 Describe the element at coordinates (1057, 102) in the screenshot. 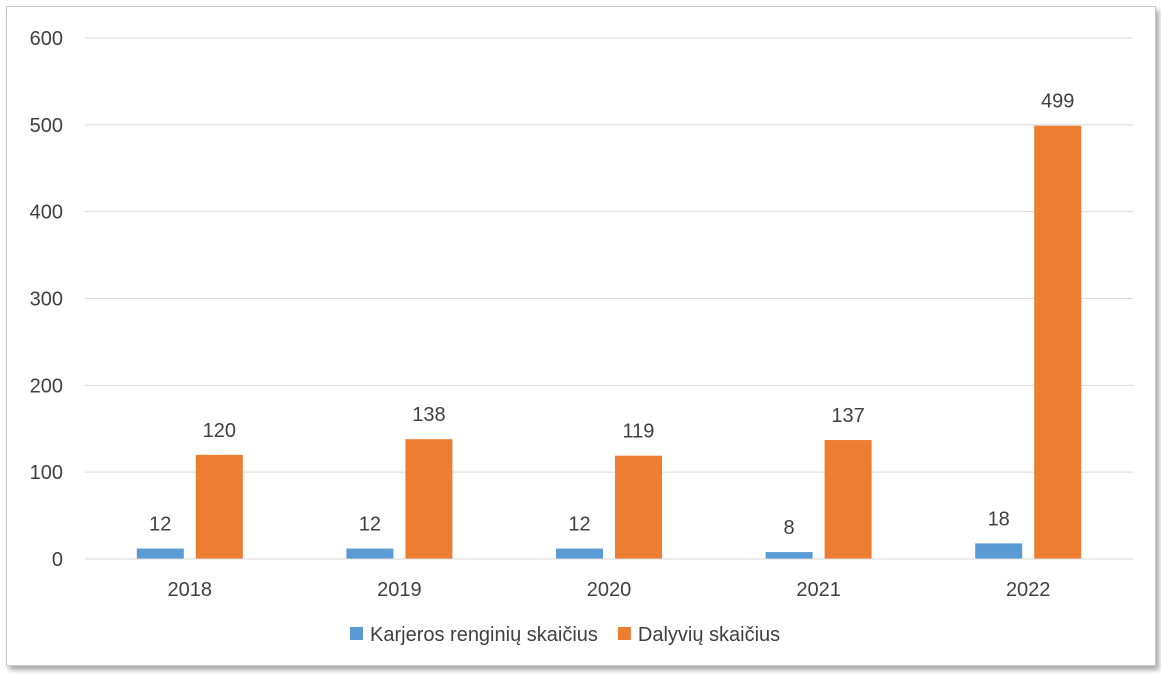

I see `data-label: 499` at that location.